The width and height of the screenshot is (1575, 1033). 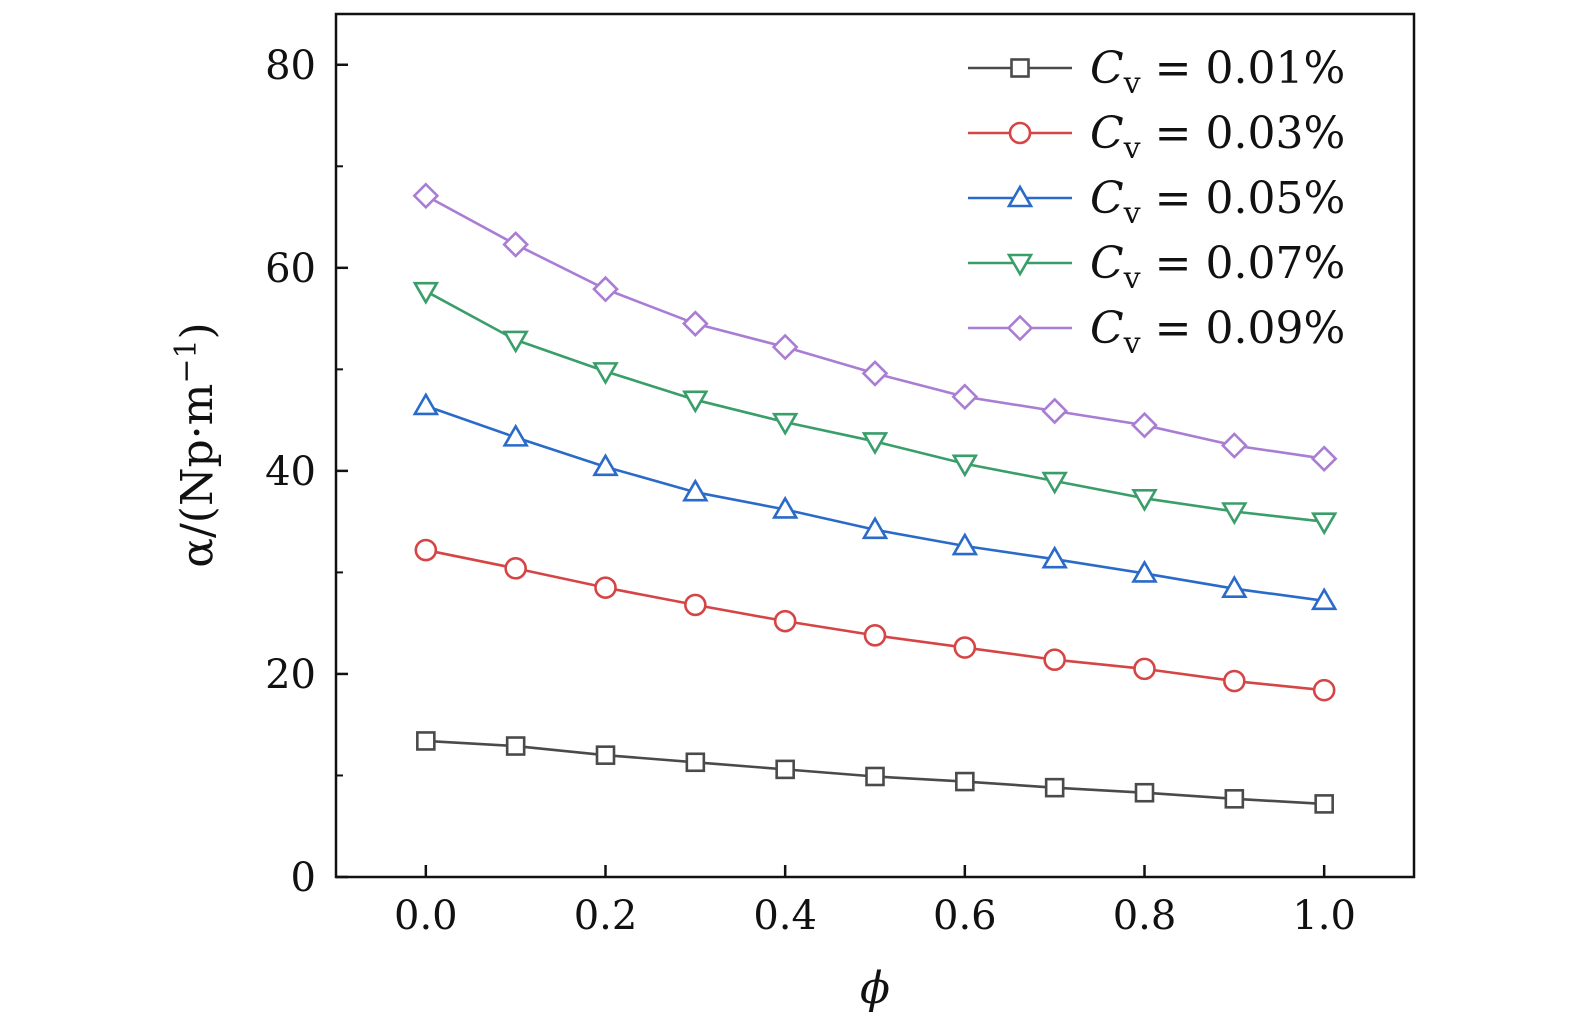 What do you see at coordinates (1275, 68) in the screenshot?
I see `legend-value: 0.01%` at bounding box center [1275, 68].